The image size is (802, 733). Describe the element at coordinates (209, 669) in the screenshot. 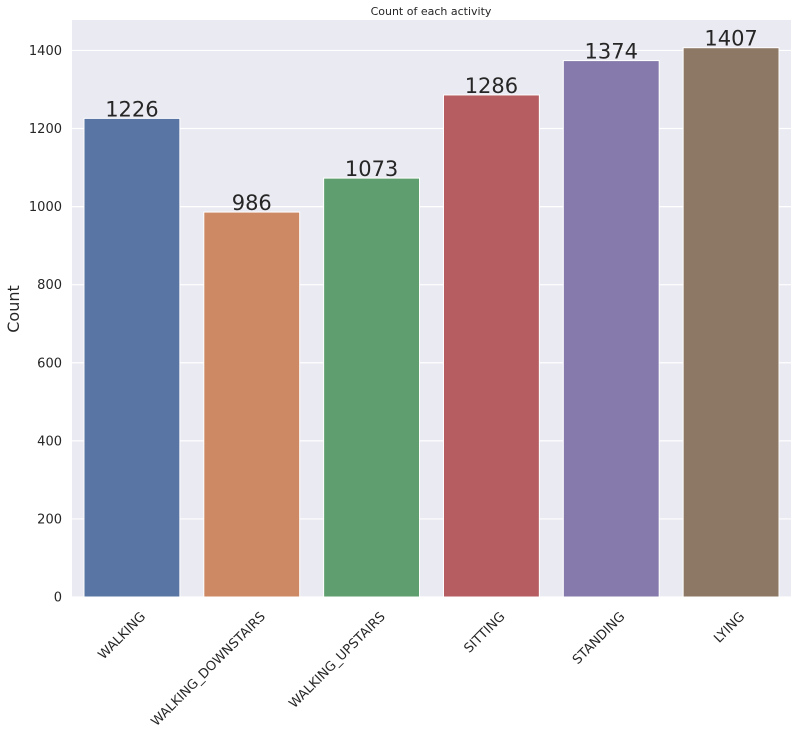

I see `x-tick-label: WALKING_DOWNSTAIRS` at that location.